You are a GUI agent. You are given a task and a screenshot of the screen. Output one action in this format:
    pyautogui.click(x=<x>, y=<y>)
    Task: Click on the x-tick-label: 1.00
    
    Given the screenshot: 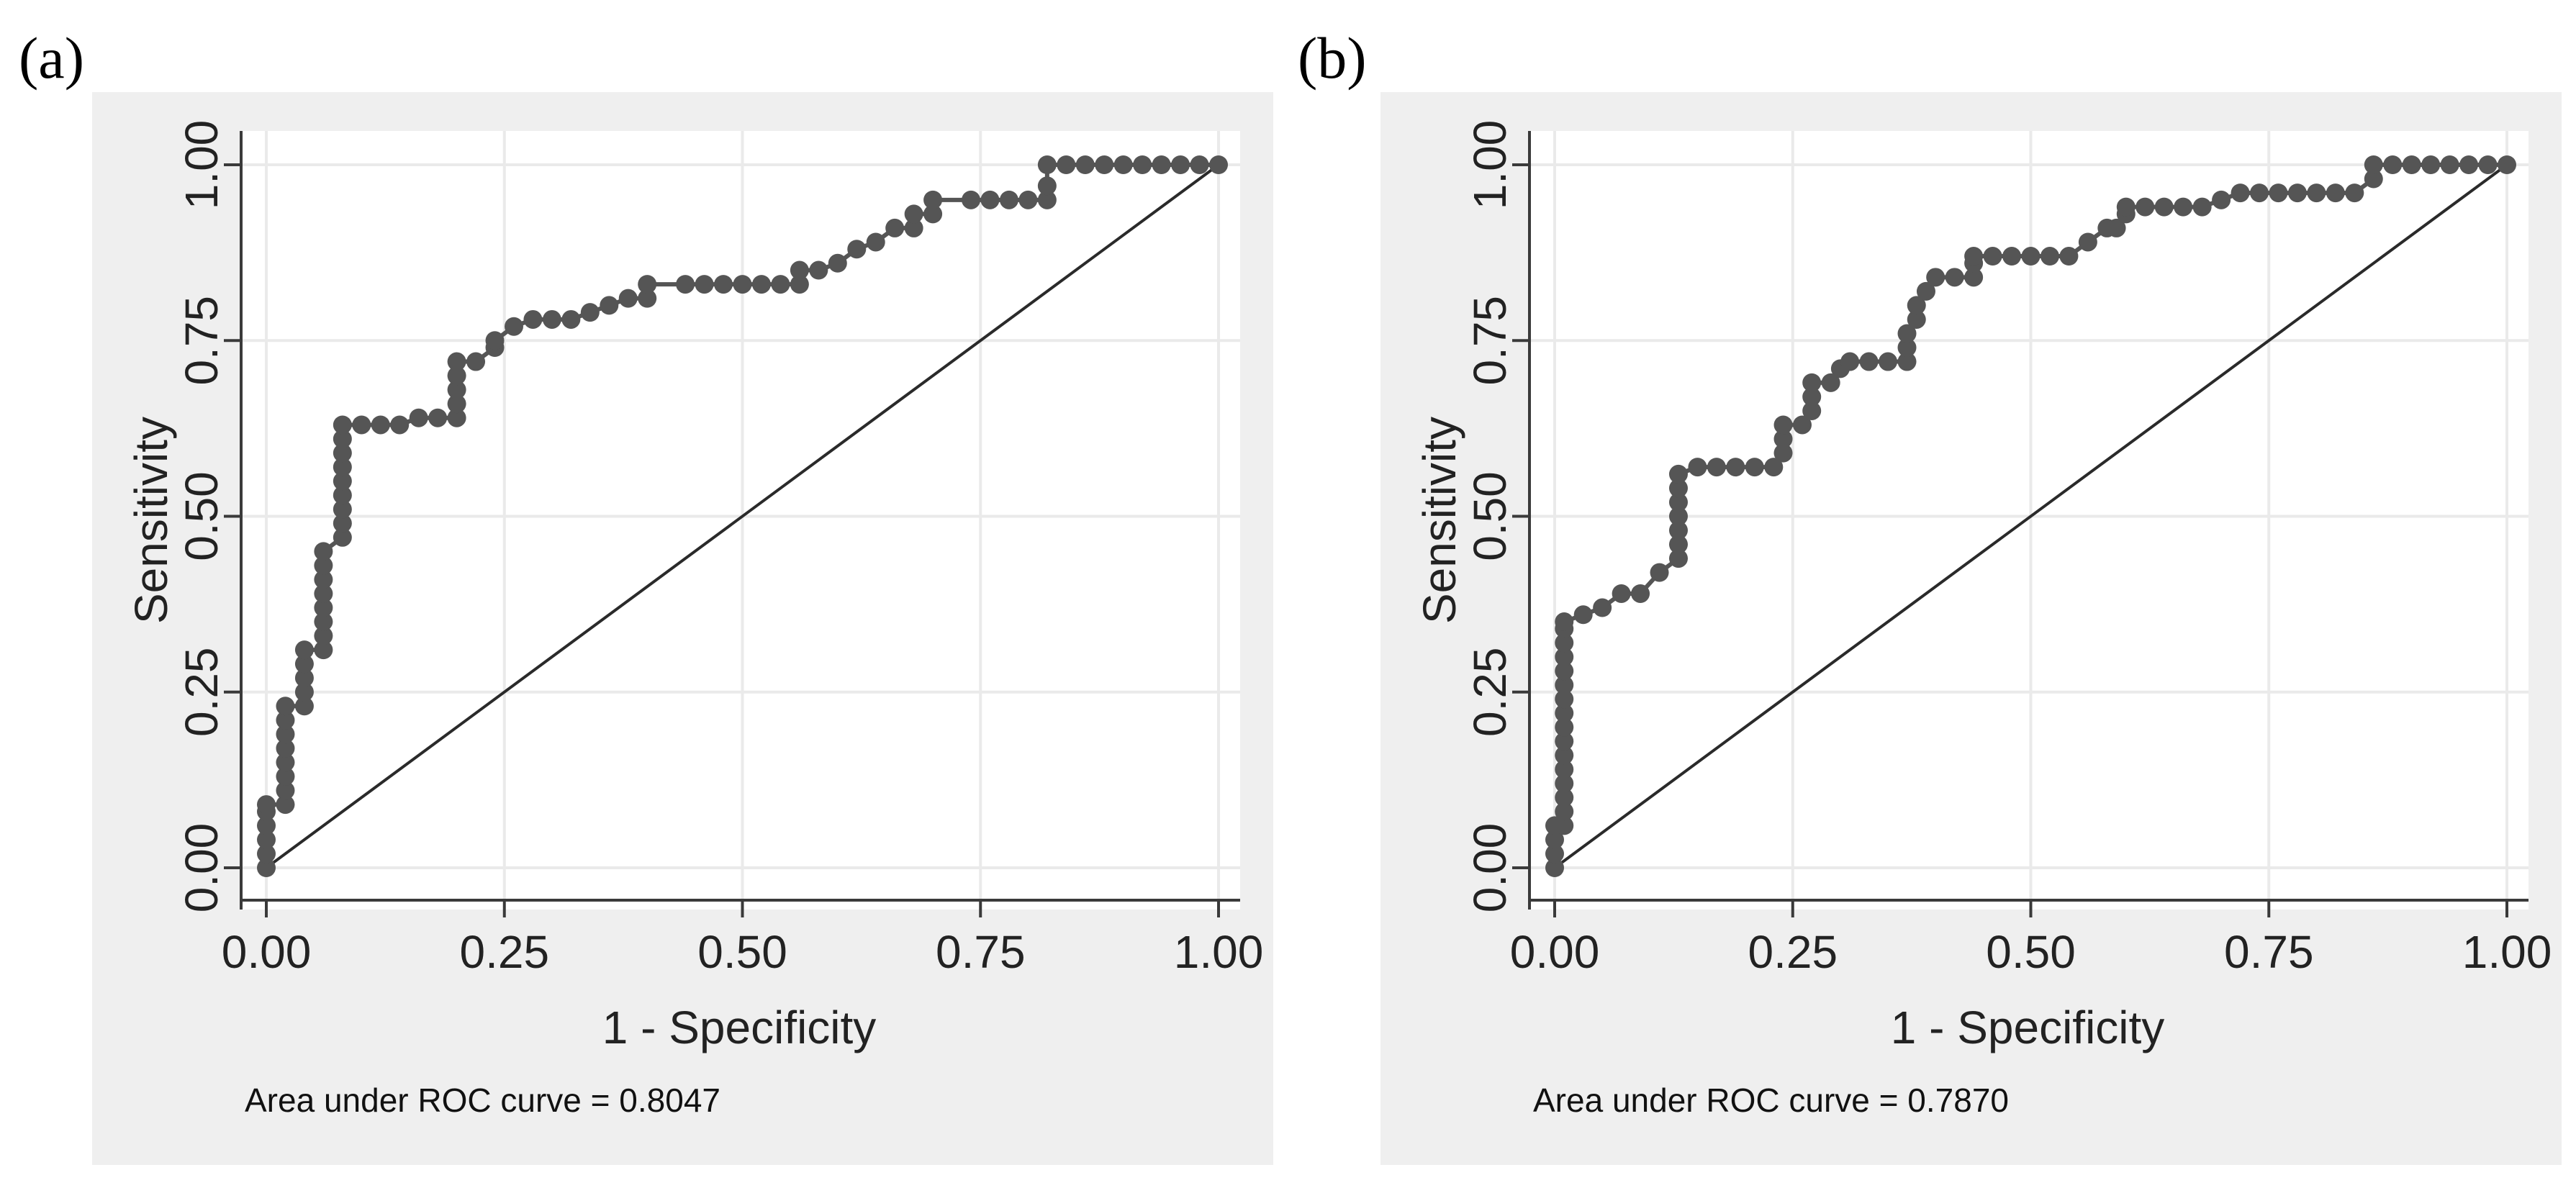 What is the action you would take?
    pyautogui.click(x=2507, y=952)
    